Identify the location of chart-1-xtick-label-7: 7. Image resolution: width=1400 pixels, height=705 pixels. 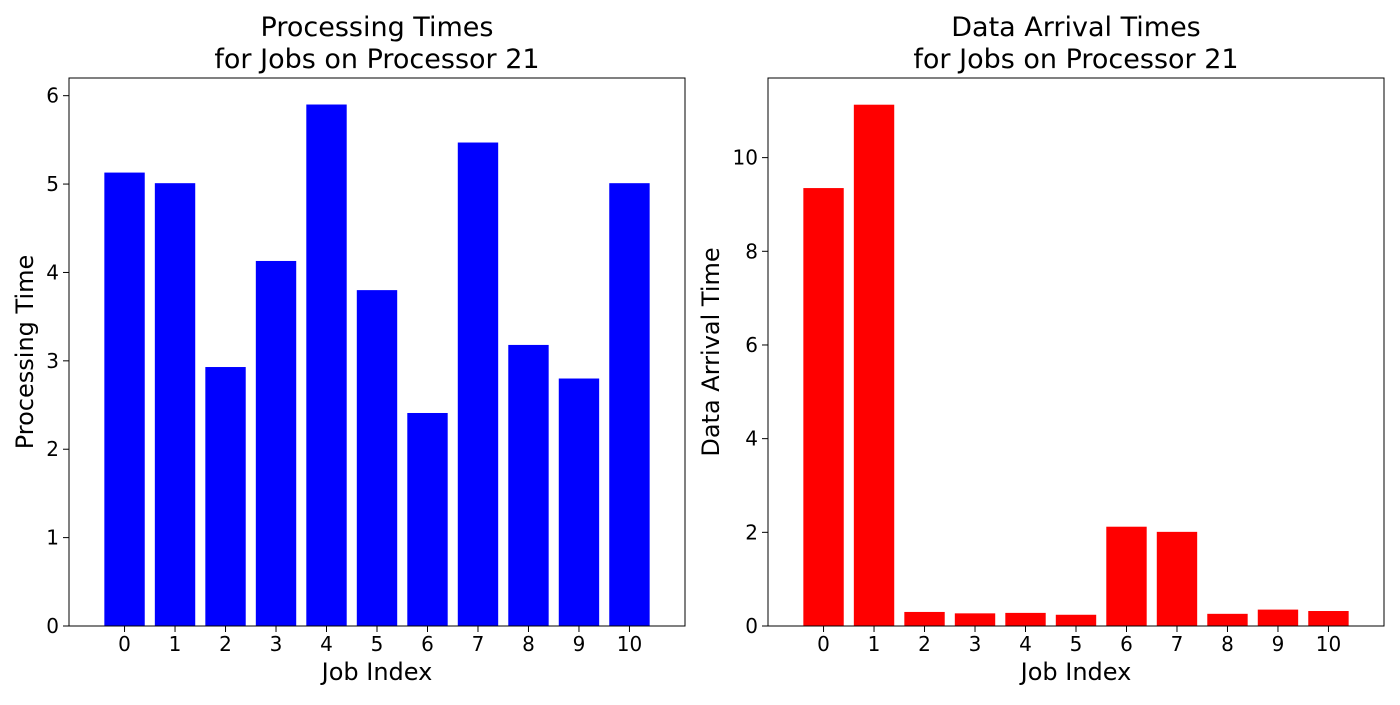
(478, 644).